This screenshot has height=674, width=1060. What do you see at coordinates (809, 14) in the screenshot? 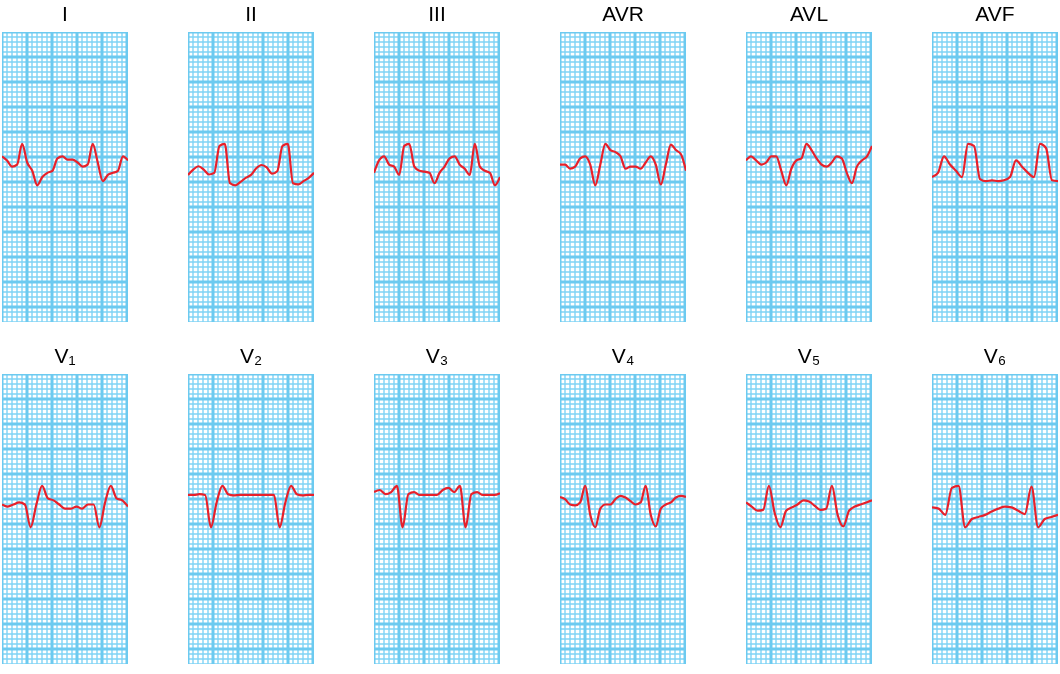
I see `chart-title: AVL` at bounding box center [809, 14].